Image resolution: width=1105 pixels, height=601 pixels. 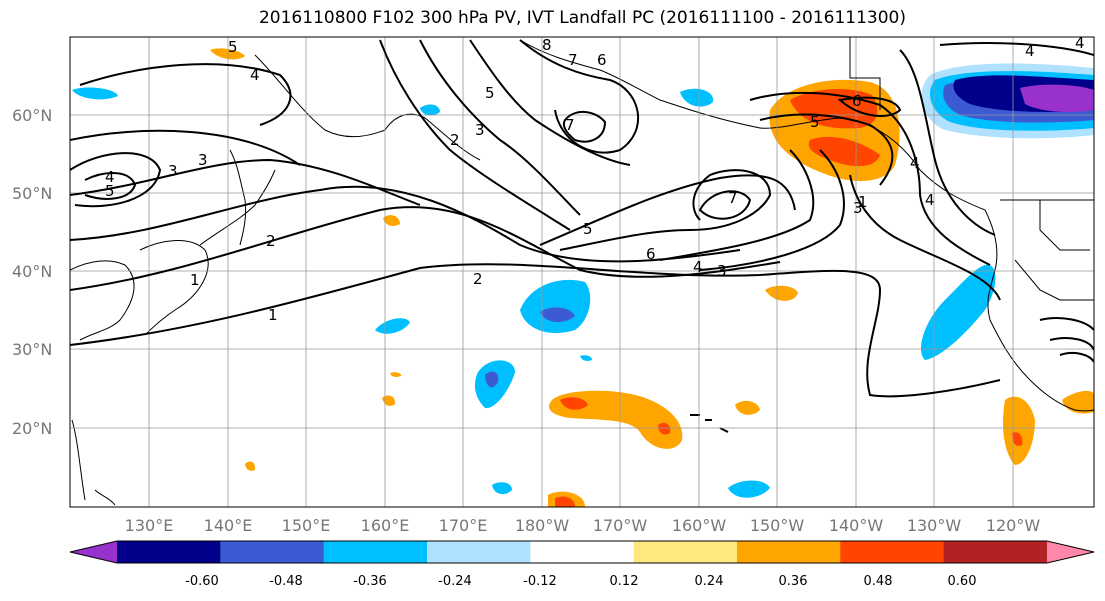 I want to click on colorbar-extend-max, so click(x=1070, y=552).